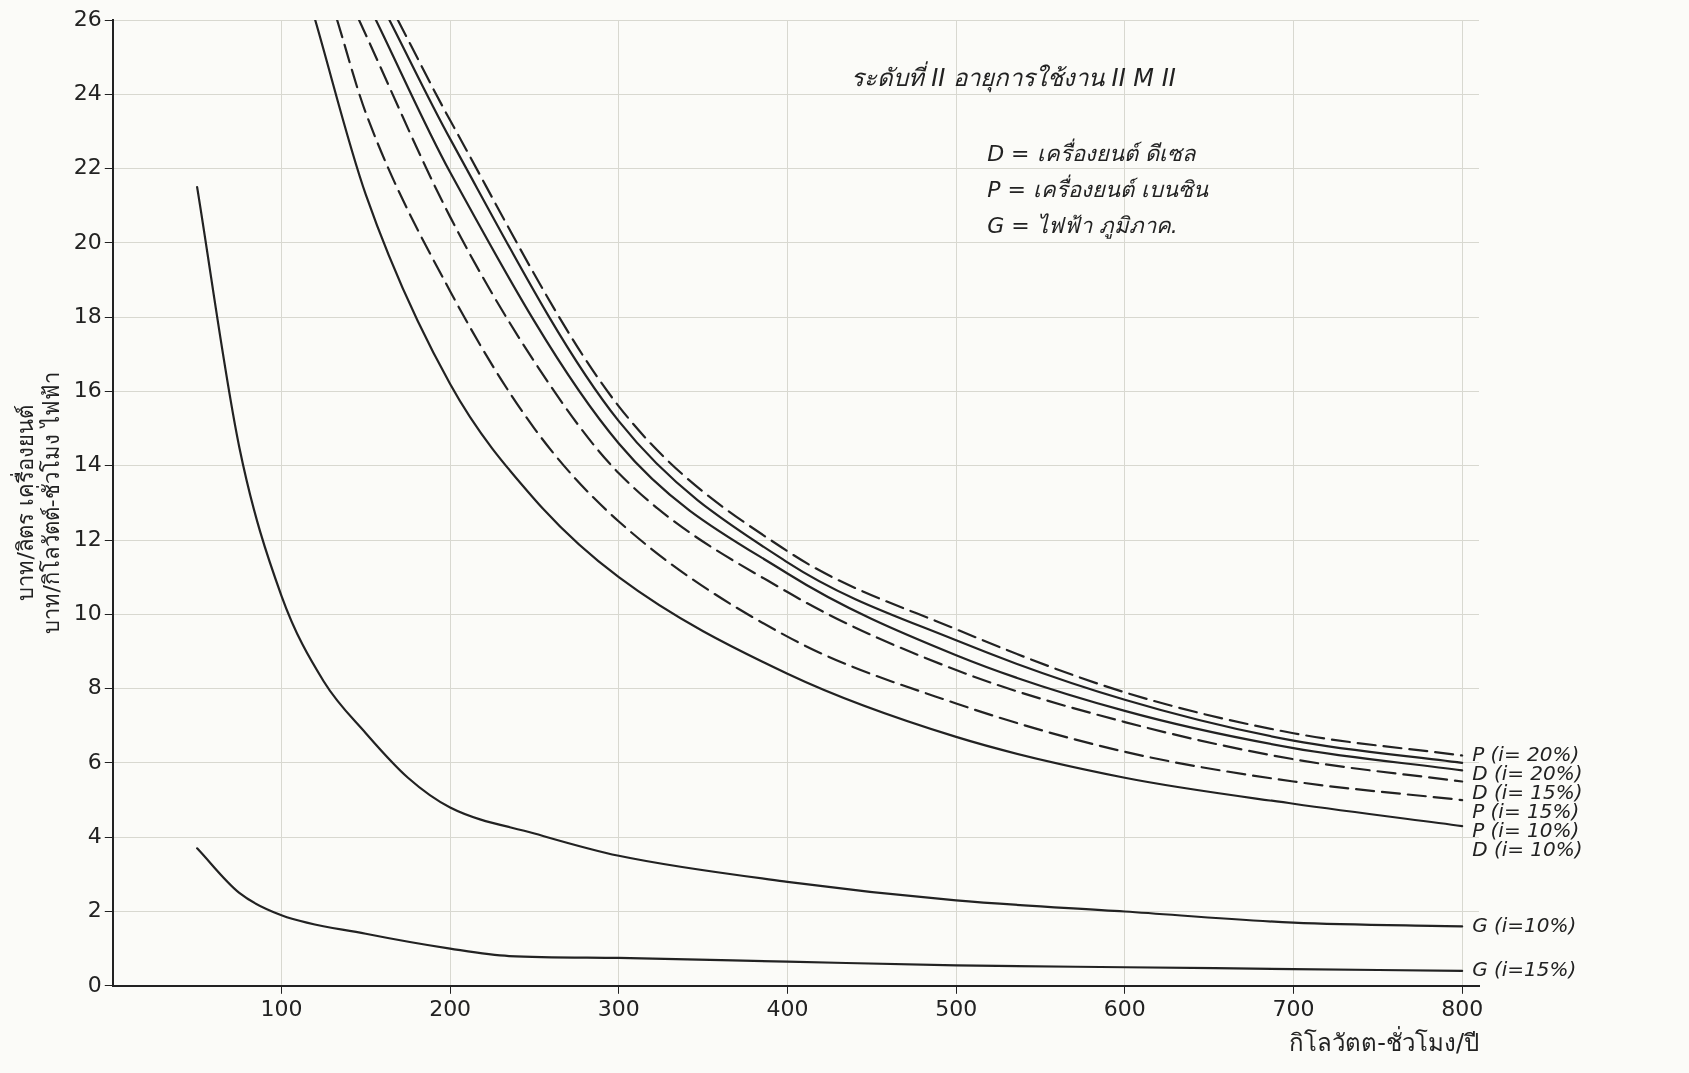  What do you see at coordinates (1082, 225) in the screenshot?
I see `annotation: G = ไฟฟ้า ภูมิภาค.` at bounding box center [1082, 225].